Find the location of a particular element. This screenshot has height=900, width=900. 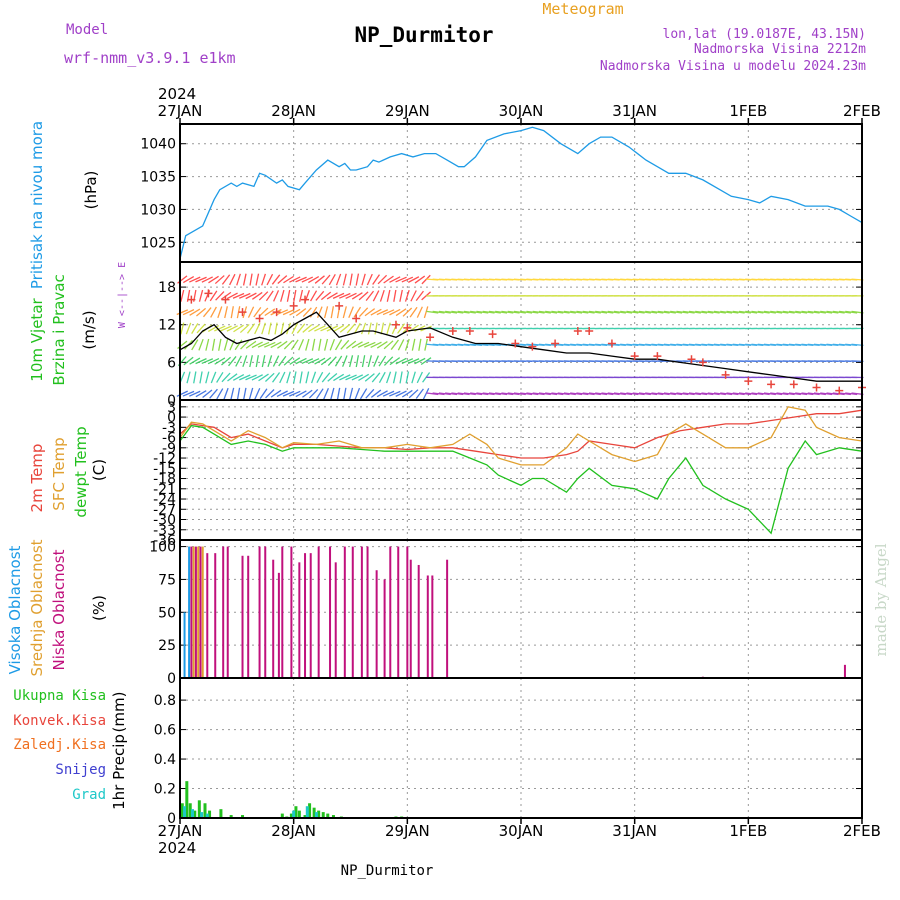

t2m-line is located at coordinates (521, 434).